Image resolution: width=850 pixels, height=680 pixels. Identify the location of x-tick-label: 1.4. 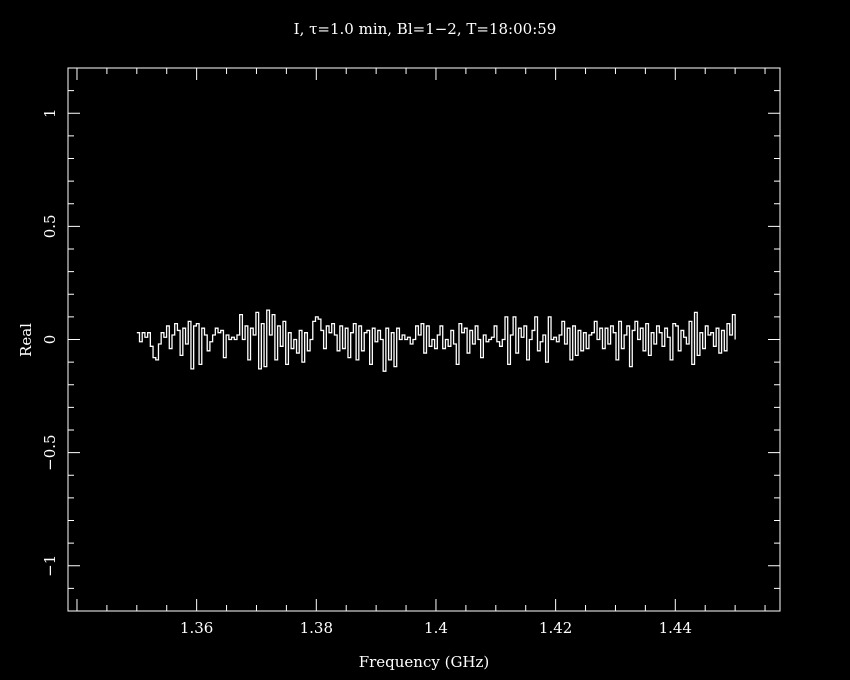
(436, 628).